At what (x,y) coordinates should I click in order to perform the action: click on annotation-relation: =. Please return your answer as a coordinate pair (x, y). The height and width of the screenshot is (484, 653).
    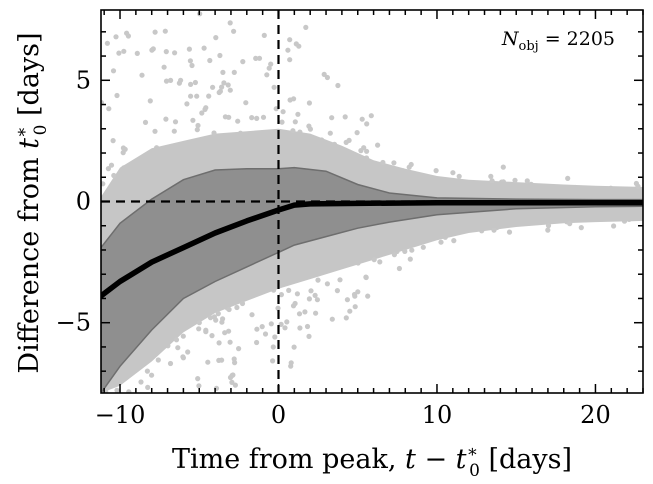
    Looking at the image, I should click on (553, 39).